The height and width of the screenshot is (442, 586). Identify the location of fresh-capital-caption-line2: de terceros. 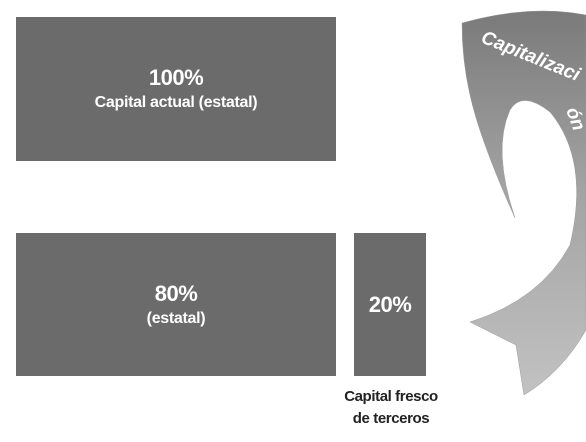
(391, 418).